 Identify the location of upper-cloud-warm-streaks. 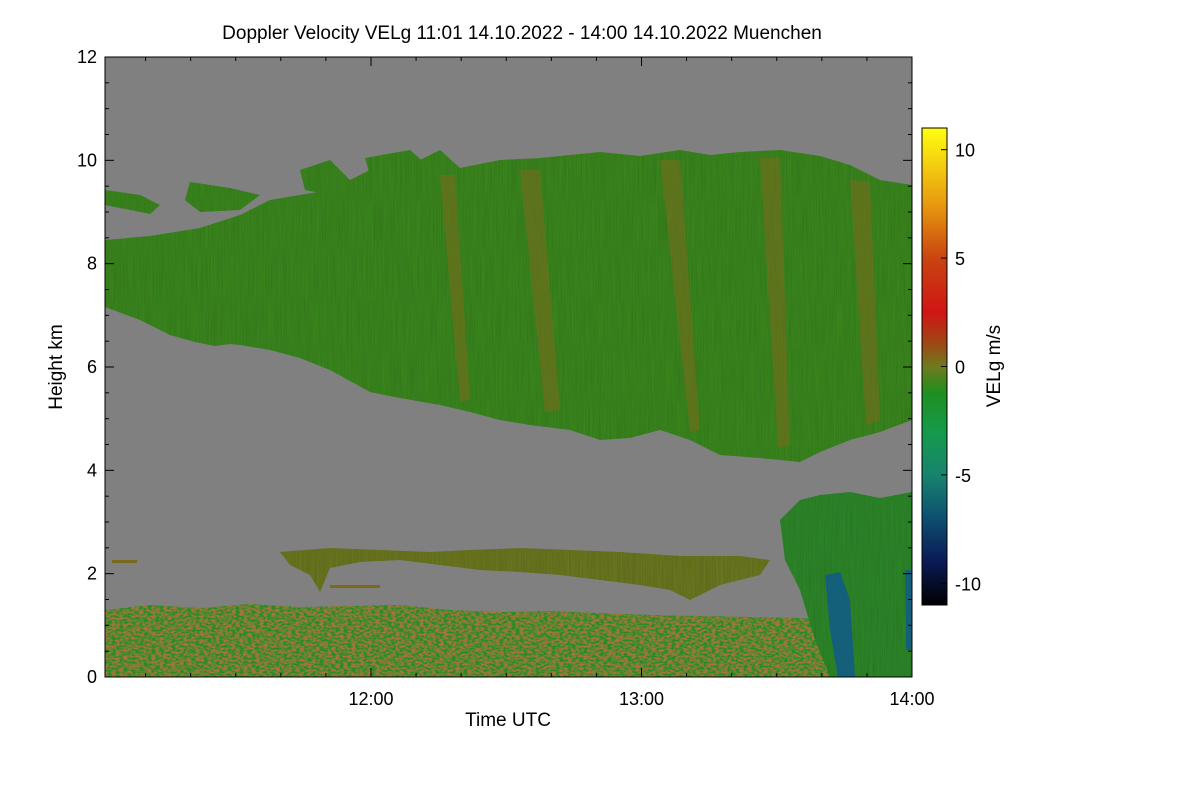
(660, 303).